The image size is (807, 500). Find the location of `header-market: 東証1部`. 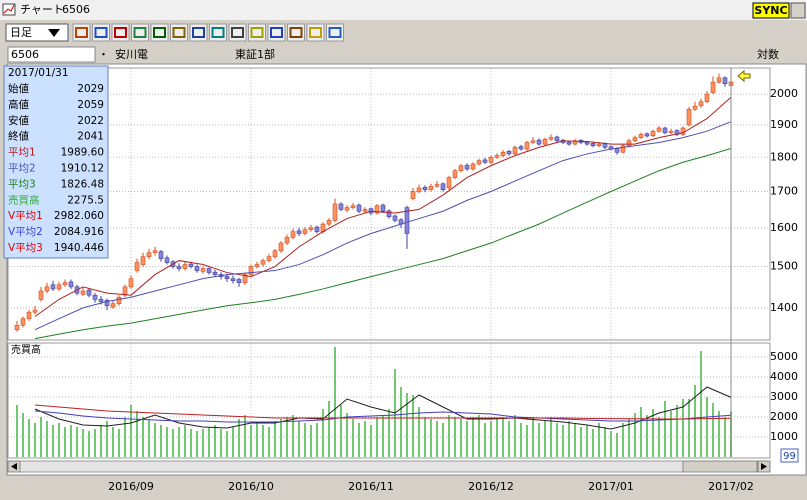

header-market: 東証1部 is located at coordinates (255, 54).